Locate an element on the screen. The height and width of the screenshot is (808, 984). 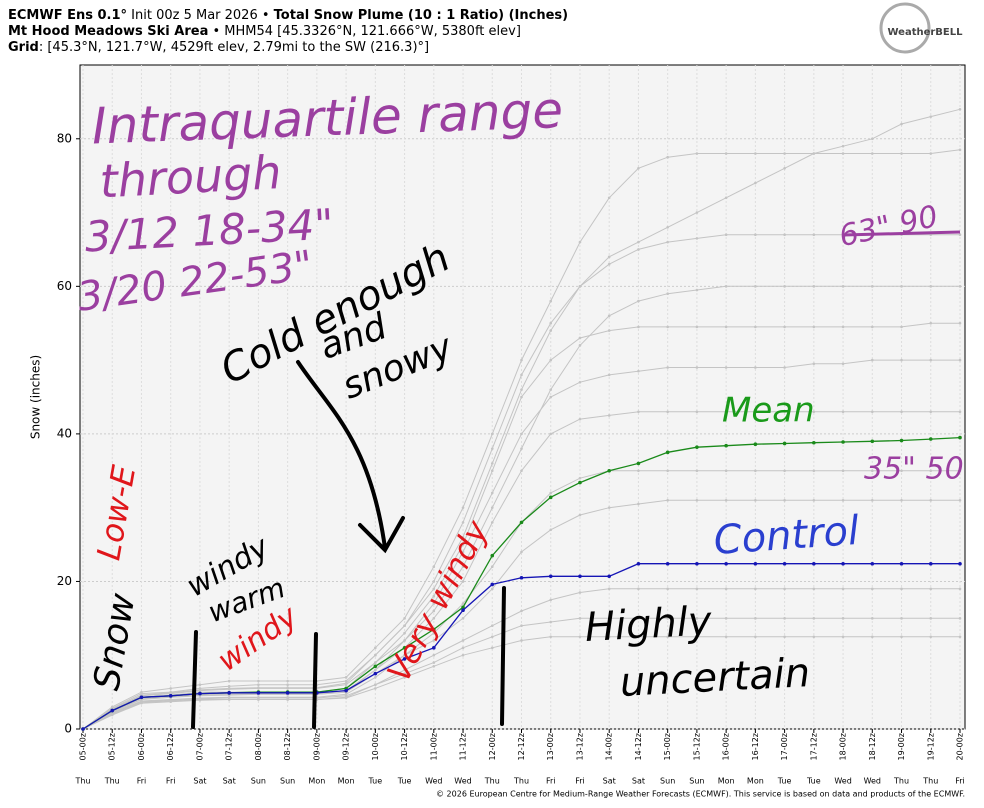
x-tick-label: 19-12z is located at coordinates (930, 746).